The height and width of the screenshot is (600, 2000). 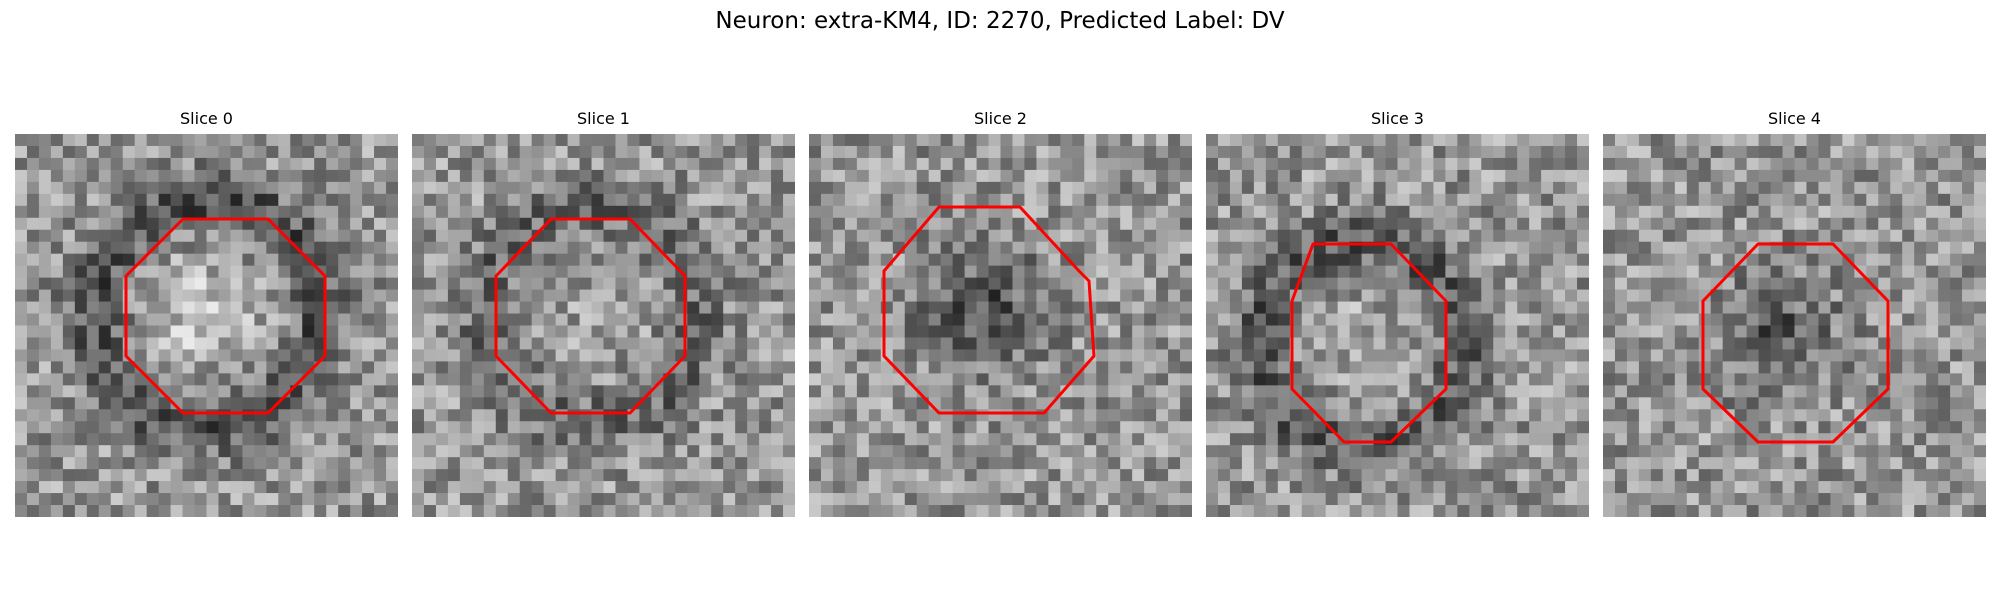 I want to click on slice-panel-0: Slice 0, so click(x=206, y=312).